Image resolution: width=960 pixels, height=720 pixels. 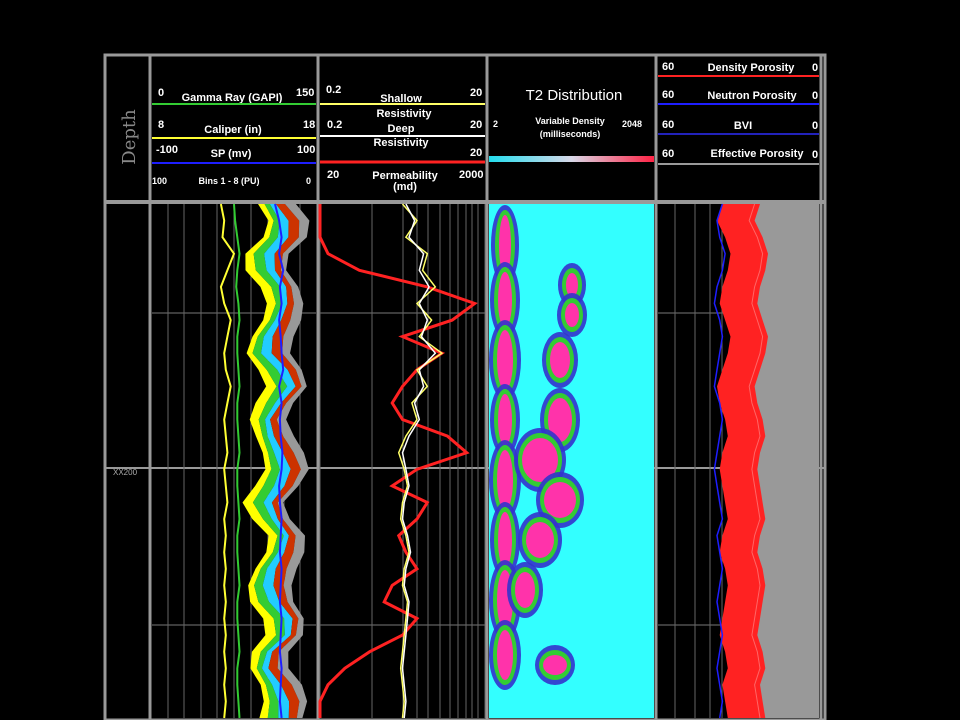 I want to click on perm-label-2: (md), so click(x=405, y=187).